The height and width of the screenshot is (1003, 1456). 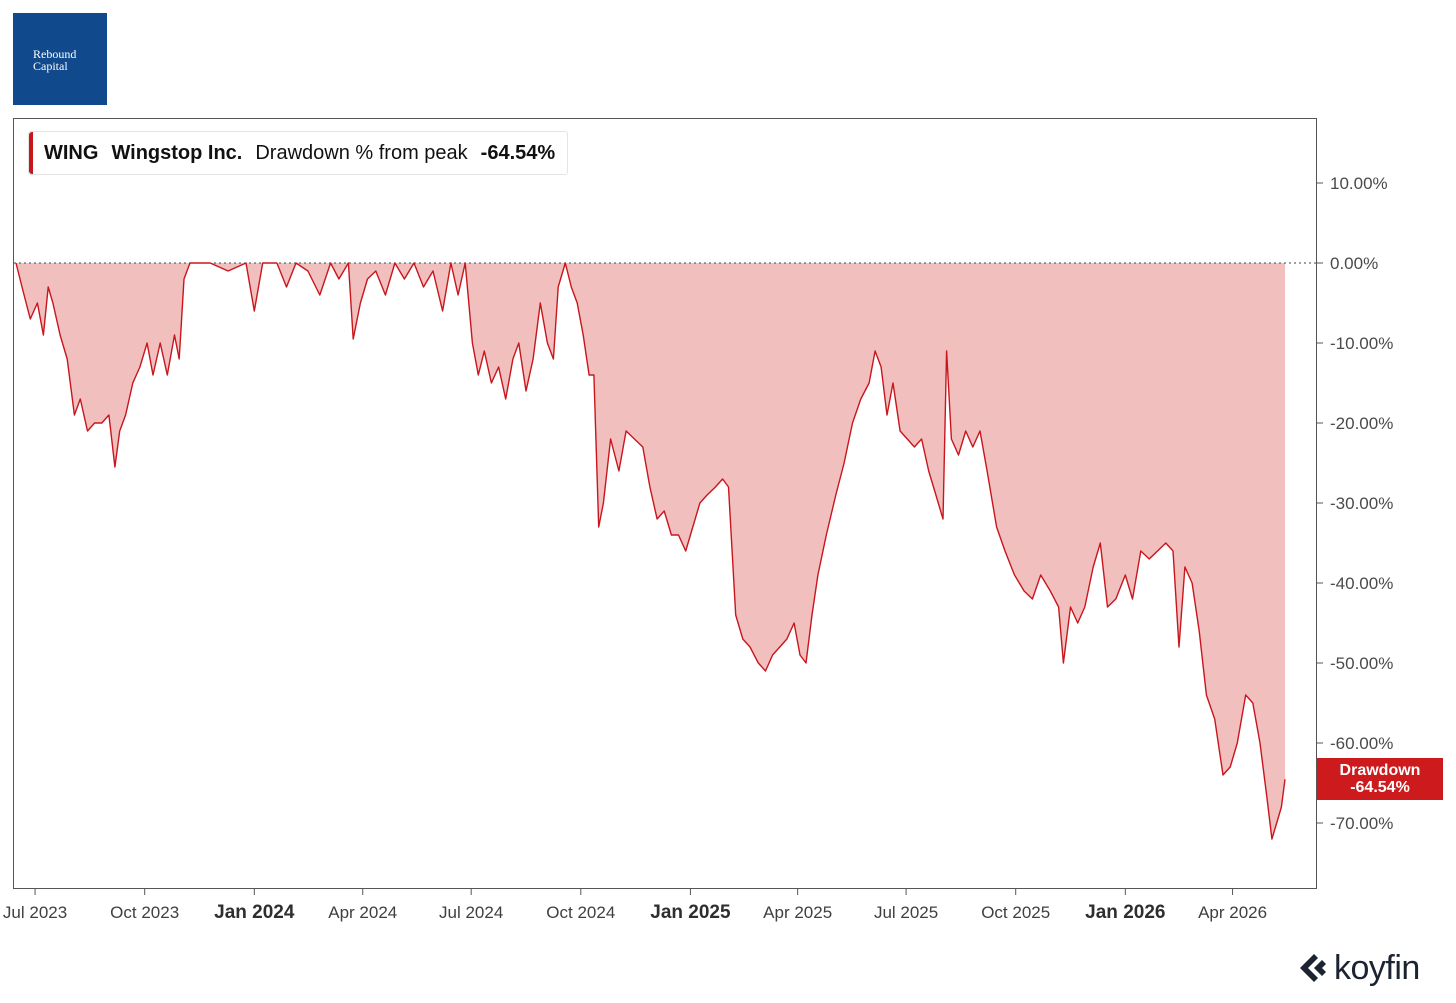 I want to click on x-tick-label: Jan 2026, so click(x=1125, y=912).